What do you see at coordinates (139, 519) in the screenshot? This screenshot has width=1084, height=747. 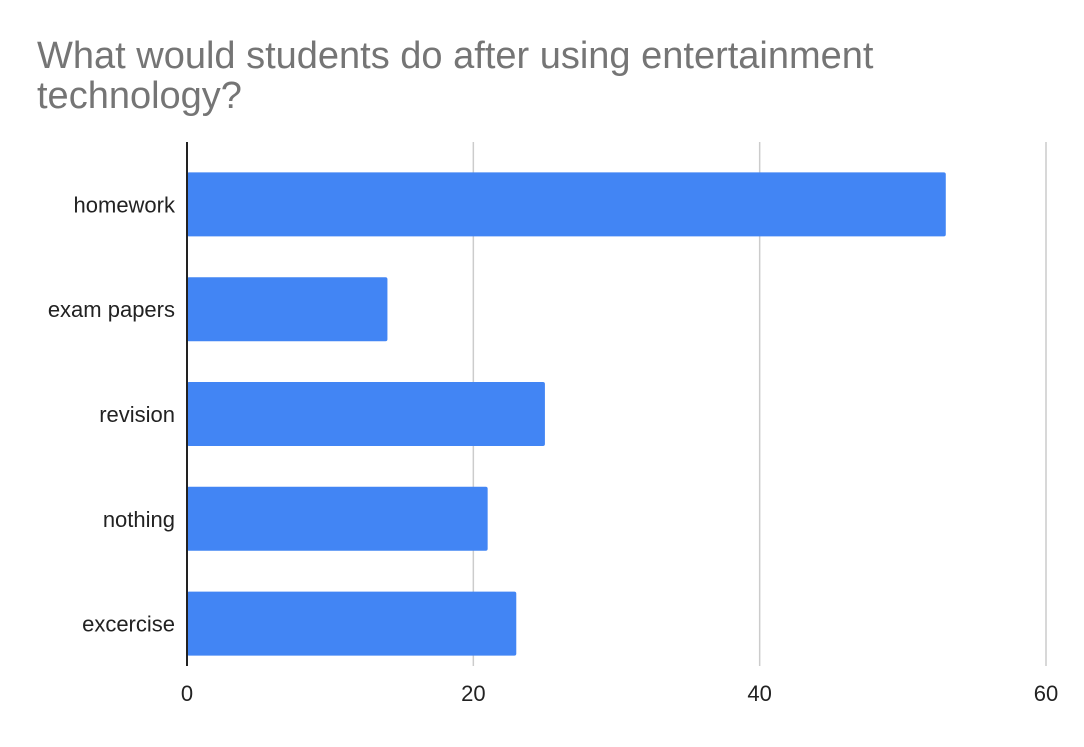 I see `category-label-nothing: nothing` at bounding box center [139, 519].